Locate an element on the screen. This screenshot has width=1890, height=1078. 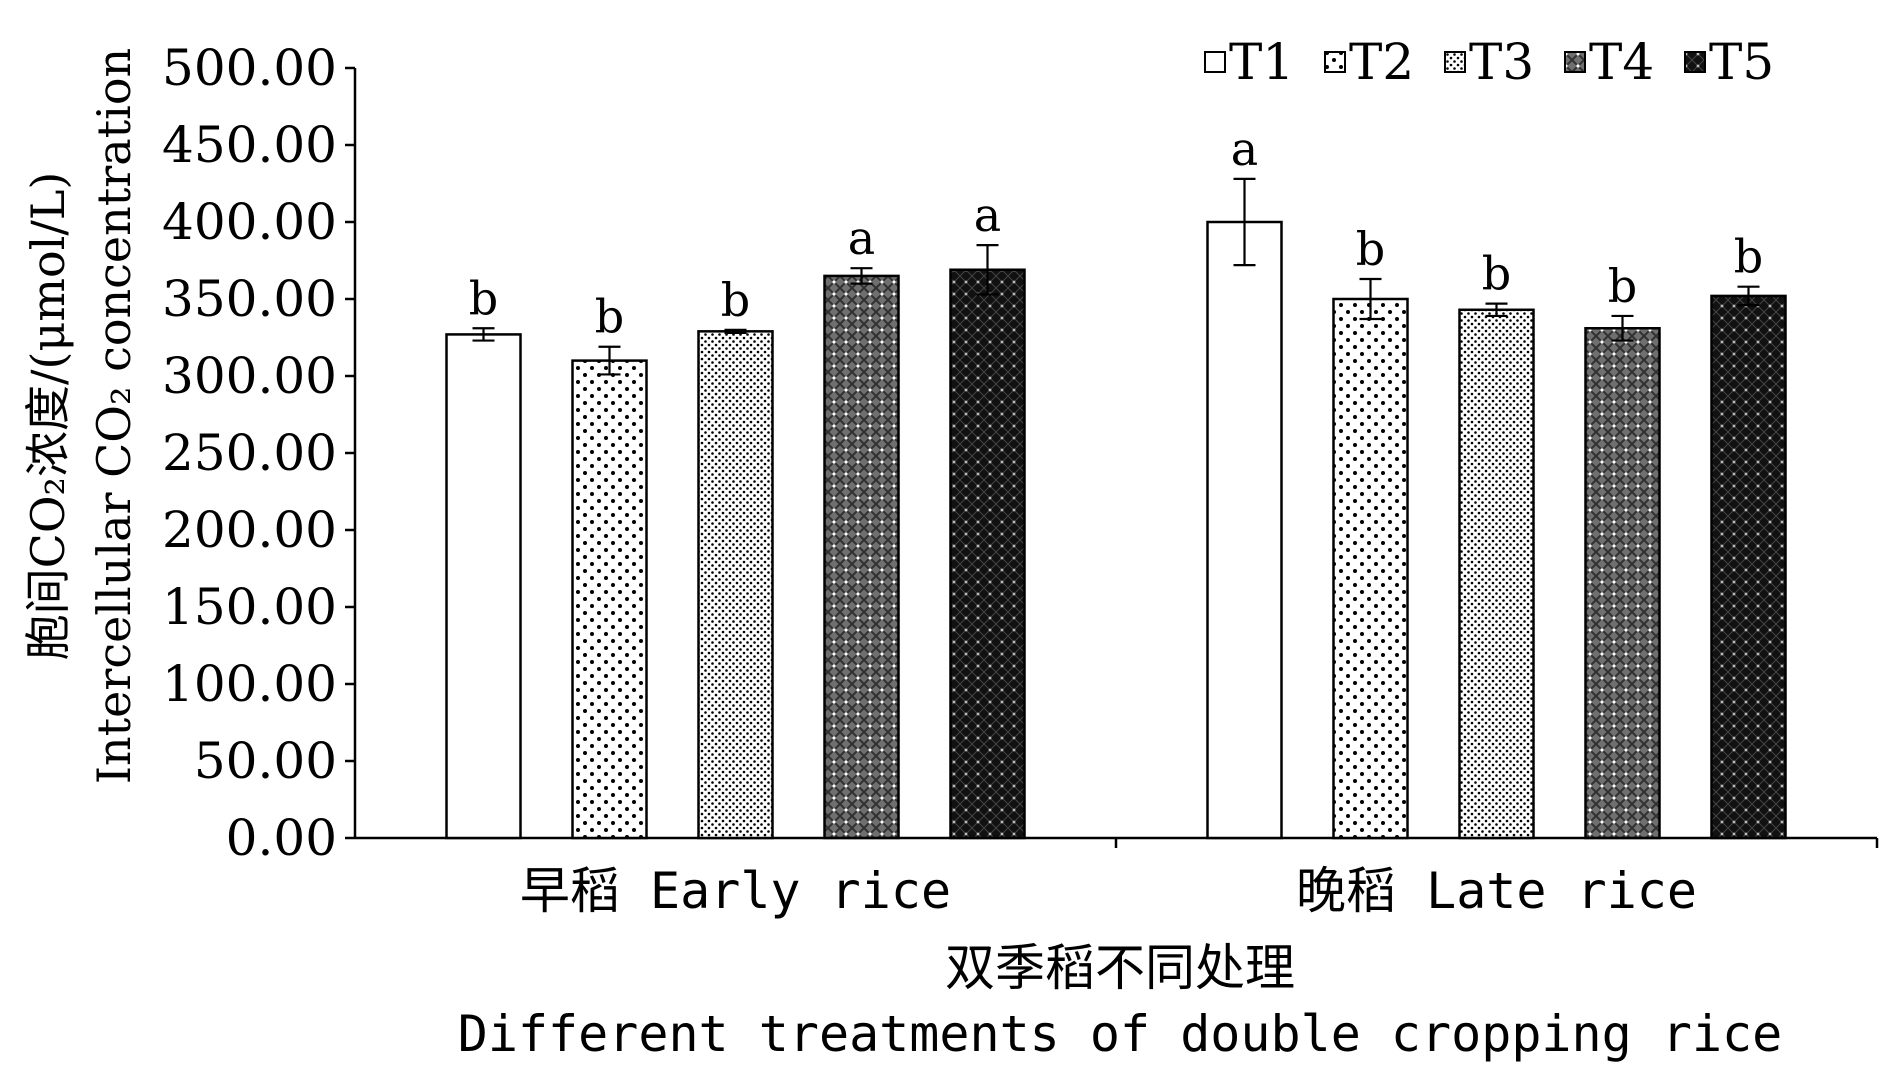
legend-label: T4 is located at coordinates (1621, 62).